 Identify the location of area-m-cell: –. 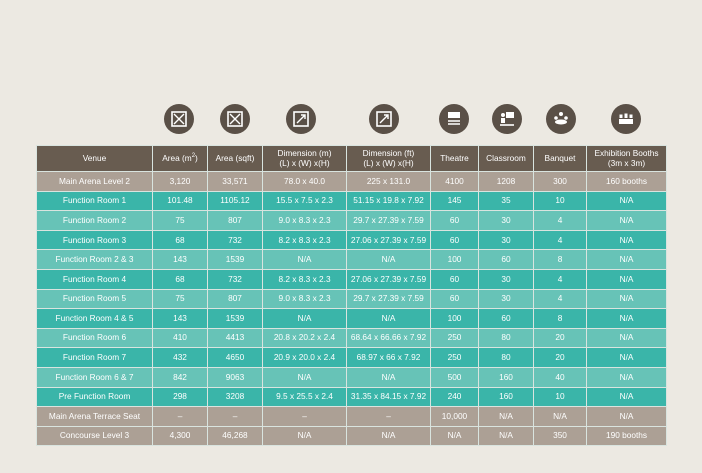
(180, 416).